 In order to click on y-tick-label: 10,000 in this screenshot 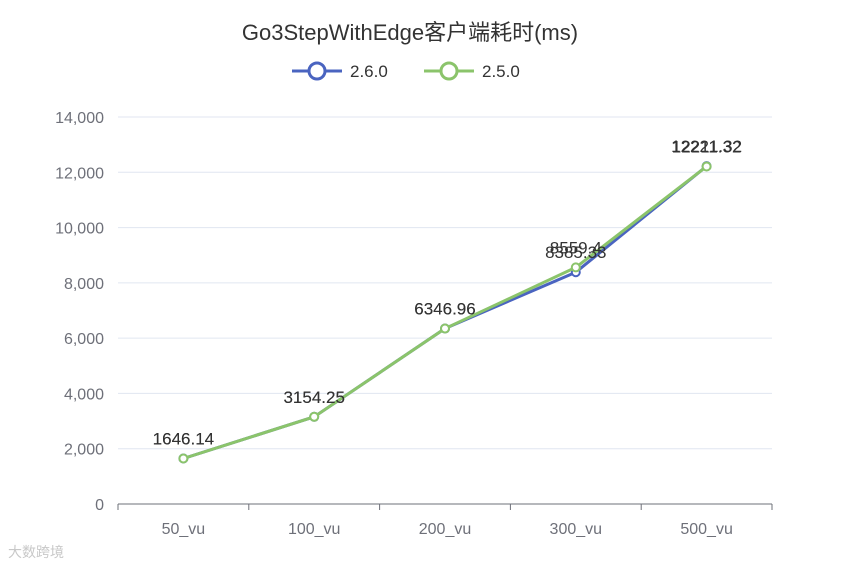, I will do `click(79, 229)`.